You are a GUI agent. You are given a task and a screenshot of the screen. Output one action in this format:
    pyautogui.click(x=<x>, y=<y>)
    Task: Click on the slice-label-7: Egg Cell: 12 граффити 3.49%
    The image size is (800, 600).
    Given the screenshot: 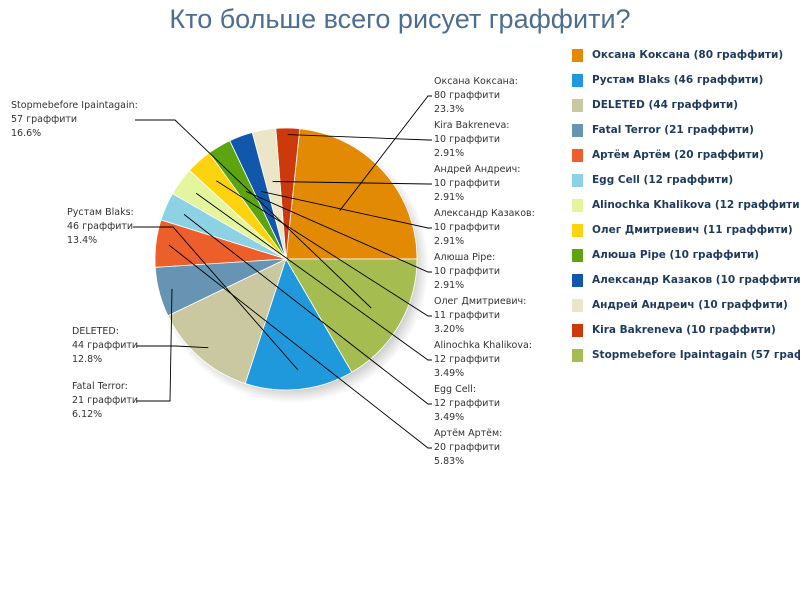 What is the action you would take?
    pyautogui.click(x=467, y=404)
    